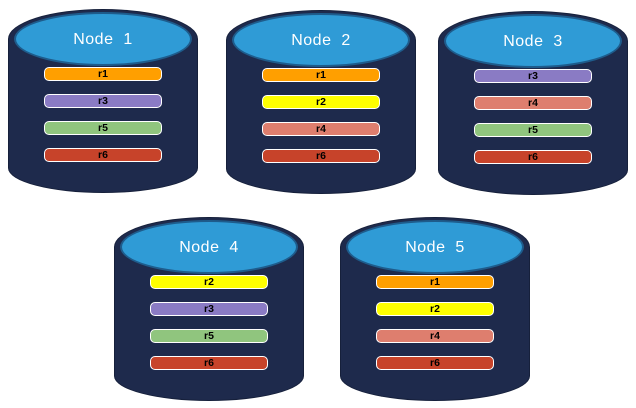 This screenshot has width=636, height=408. I want to click on cylinder-lid: Node 1, so click(103, 39).